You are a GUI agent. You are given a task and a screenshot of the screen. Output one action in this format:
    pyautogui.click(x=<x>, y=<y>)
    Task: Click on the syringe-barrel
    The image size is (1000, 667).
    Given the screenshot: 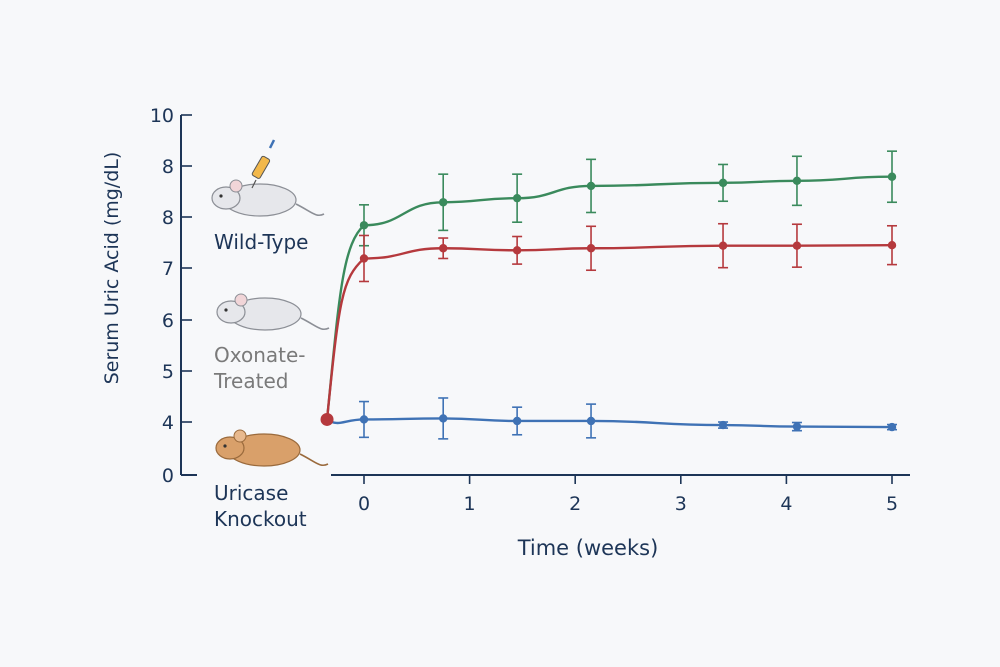 What is the action you would take?
    pyautogui.click(x=261, y=167)
    